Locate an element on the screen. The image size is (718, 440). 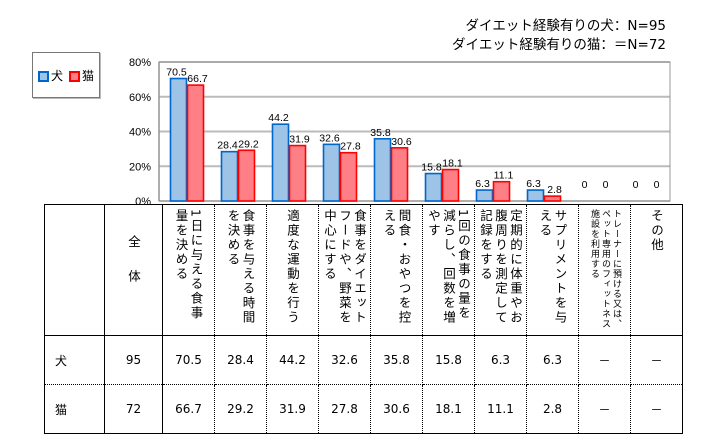
category-header: トレーナーに預ける又は、ペット専用のフィットネス施設を利用する is located at coordinates (604, 270).